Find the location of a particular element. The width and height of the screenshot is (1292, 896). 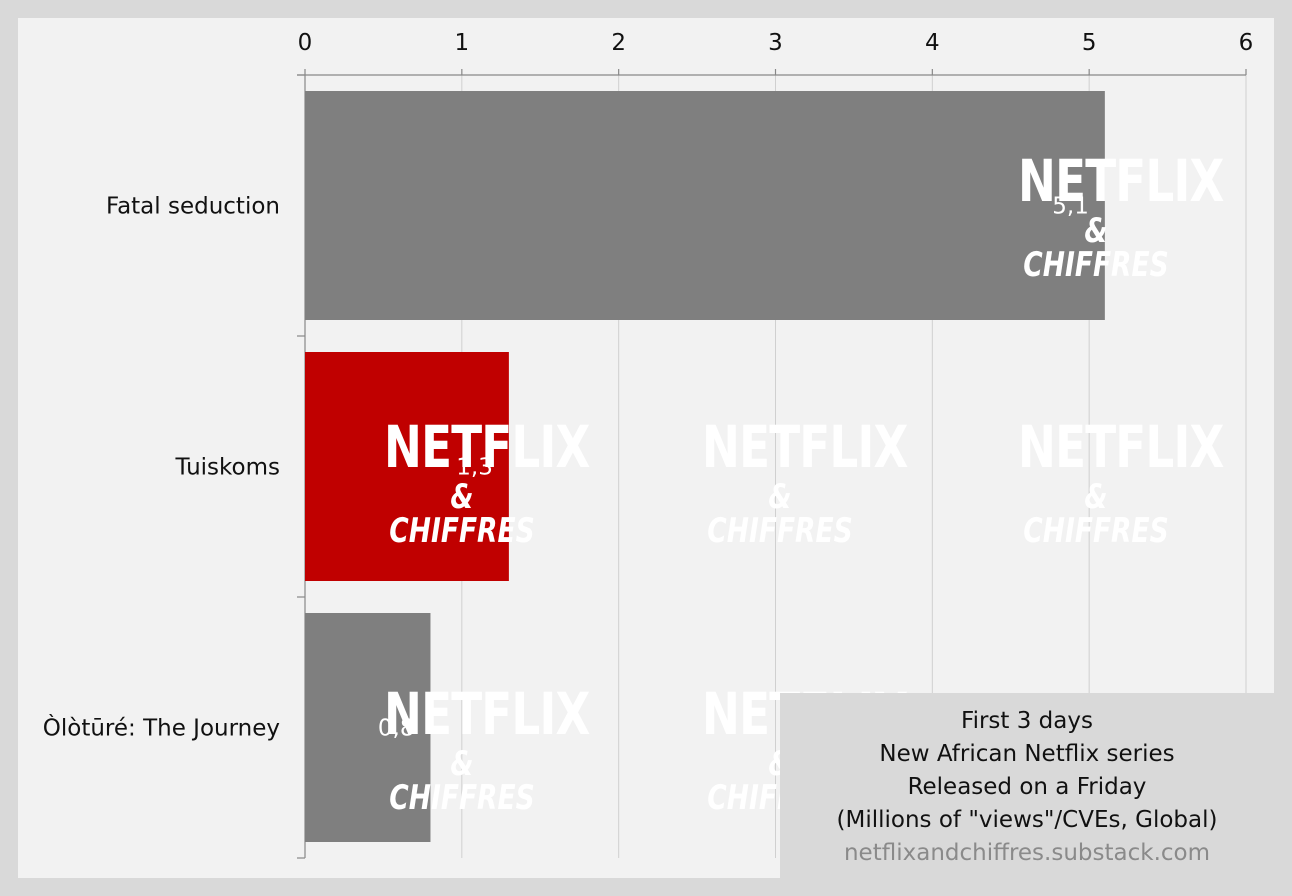

x-tick-label: 0 is located at coordinates (305, 43).